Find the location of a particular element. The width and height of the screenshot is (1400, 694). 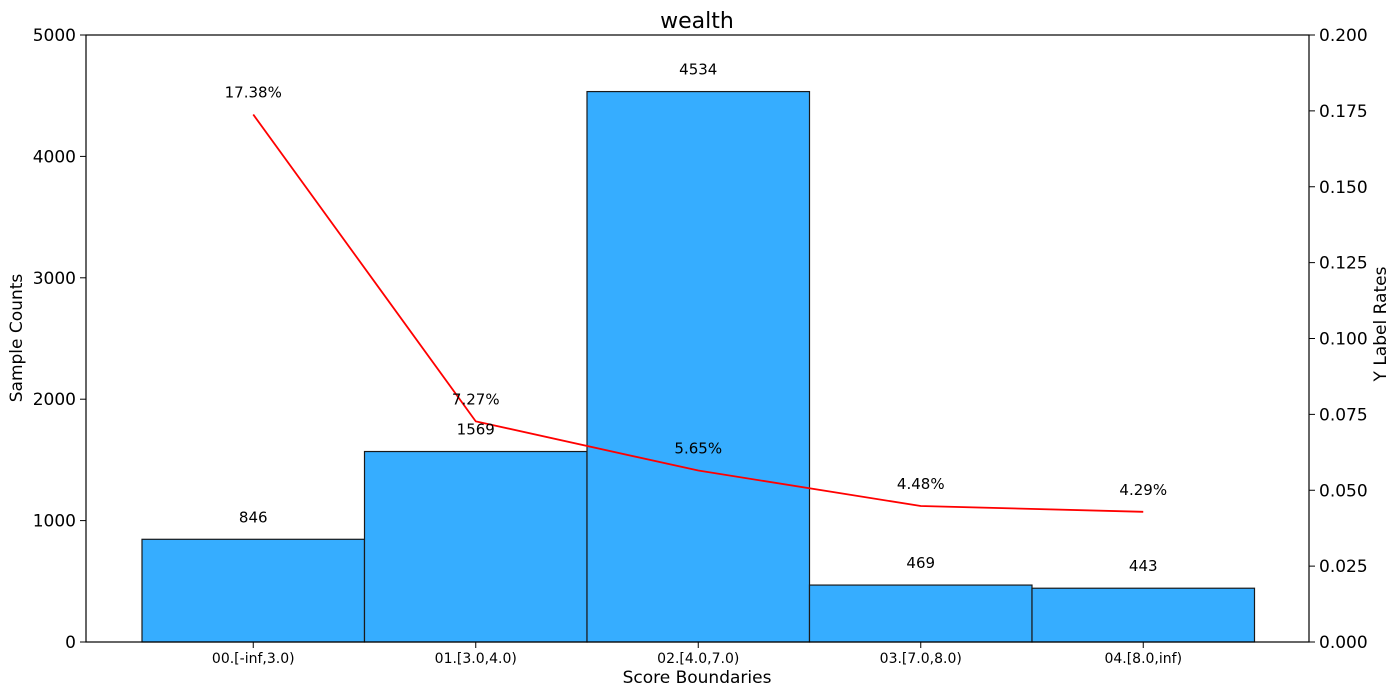

y-tick-label-1: 1000 is located at coordinates (54, 522).